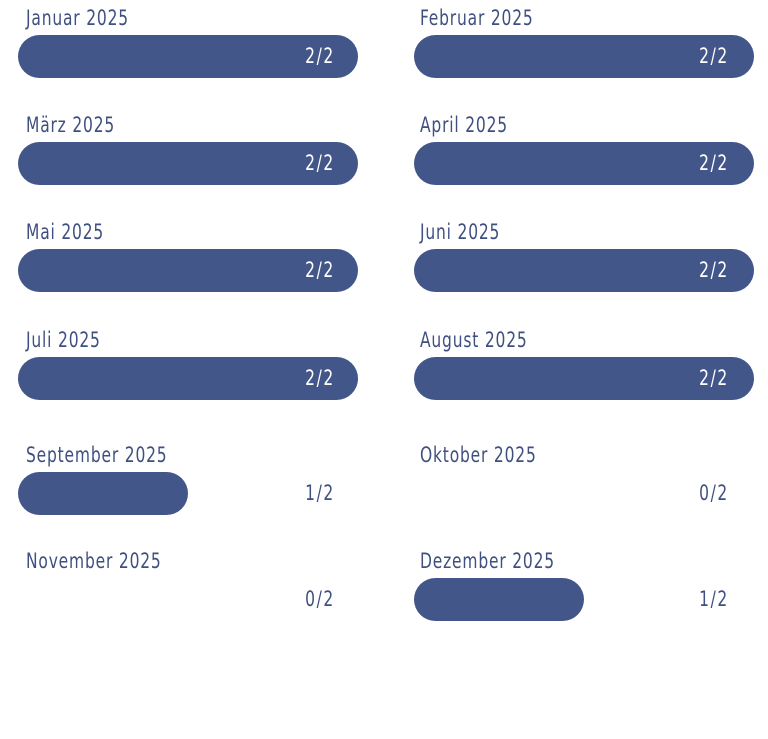 The image size is (768, 739). I want to click on month-label: November 2025, so click(94, 561).